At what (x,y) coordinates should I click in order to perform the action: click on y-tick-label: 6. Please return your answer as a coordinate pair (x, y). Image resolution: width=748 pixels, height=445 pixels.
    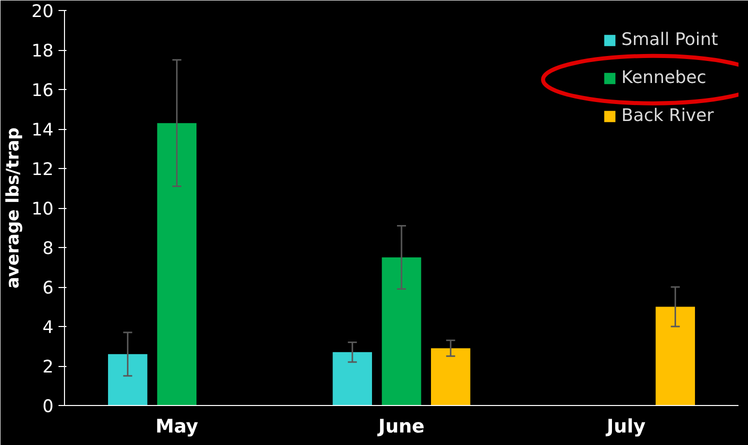
    Looking at the image, I should click on (48, 288).